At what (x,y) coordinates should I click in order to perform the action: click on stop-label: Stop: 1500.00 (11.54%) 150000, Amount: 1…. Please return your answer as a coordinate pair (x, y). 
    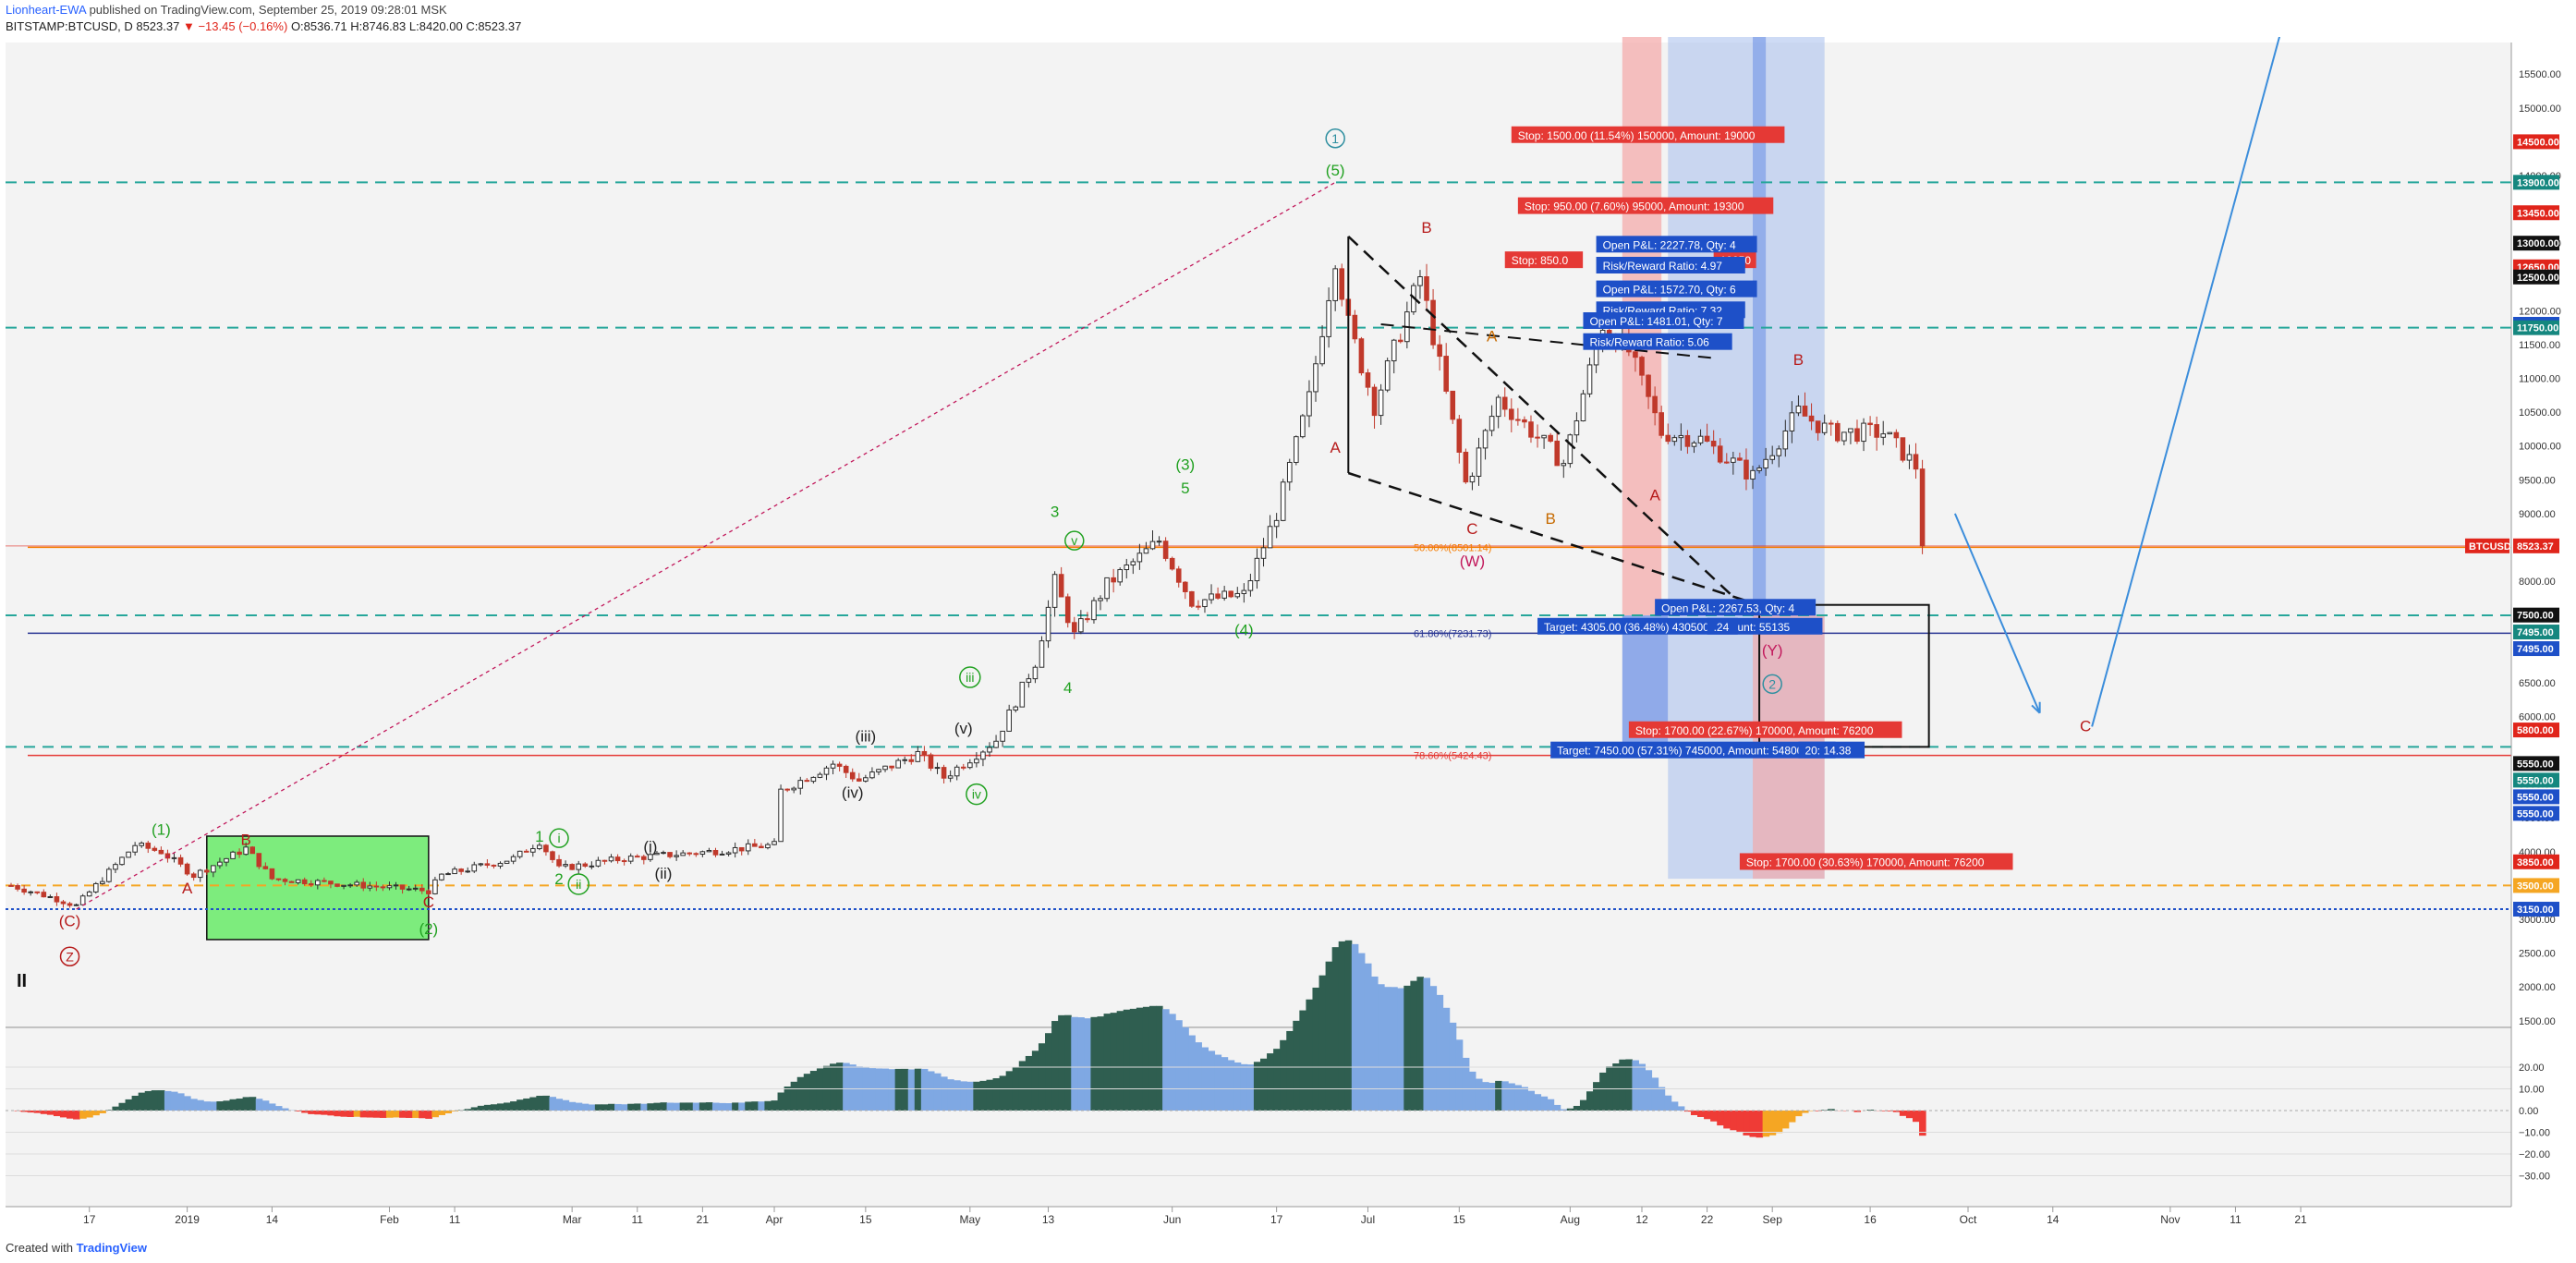
    Looking at the image, I should click on (1637, 135).